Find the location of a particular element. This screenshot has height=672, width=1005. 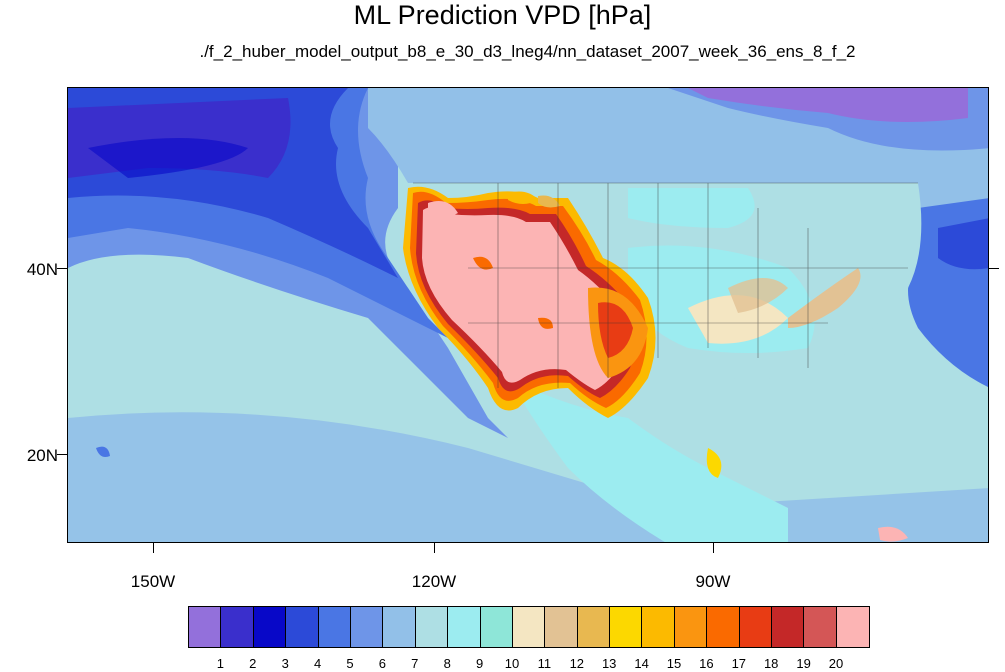

colorbar-label: 20 is located at coordinates (836, 663).